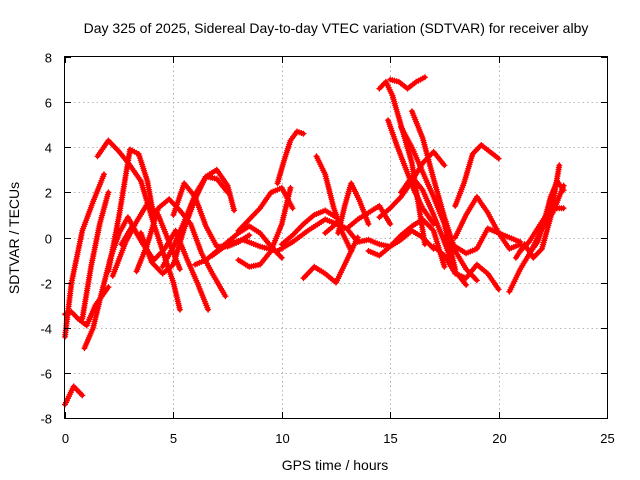 This screenshot has width=640, height=480. Describe the element at coordinates (46, 284) in the screenshot. I see `y-tick-label: -2` at that location.